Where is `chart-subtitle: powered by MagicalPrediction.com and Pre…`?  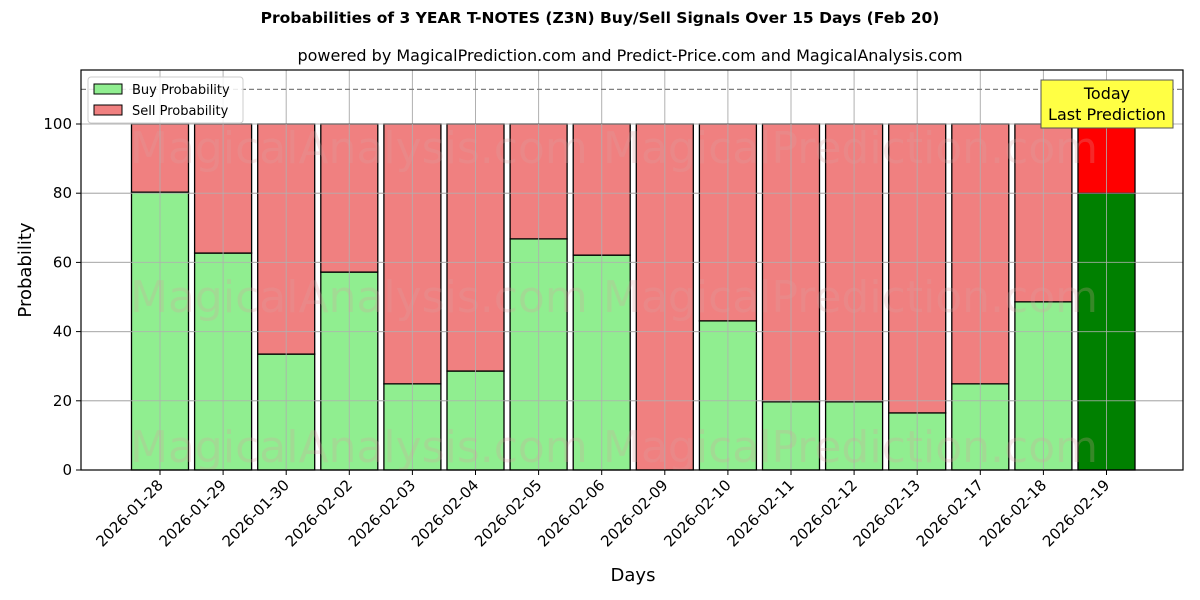
chart-subtitle: powered by MagicalPrediction.com and Pre… is located at coordinates (630, 55).